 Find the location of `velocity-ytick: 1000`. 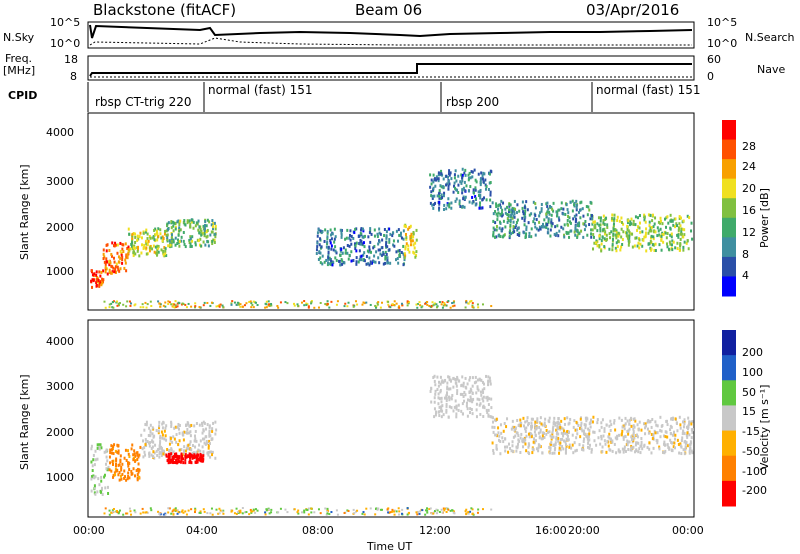

velocity-ytick: 1000 is located at coordinates (60, 477).